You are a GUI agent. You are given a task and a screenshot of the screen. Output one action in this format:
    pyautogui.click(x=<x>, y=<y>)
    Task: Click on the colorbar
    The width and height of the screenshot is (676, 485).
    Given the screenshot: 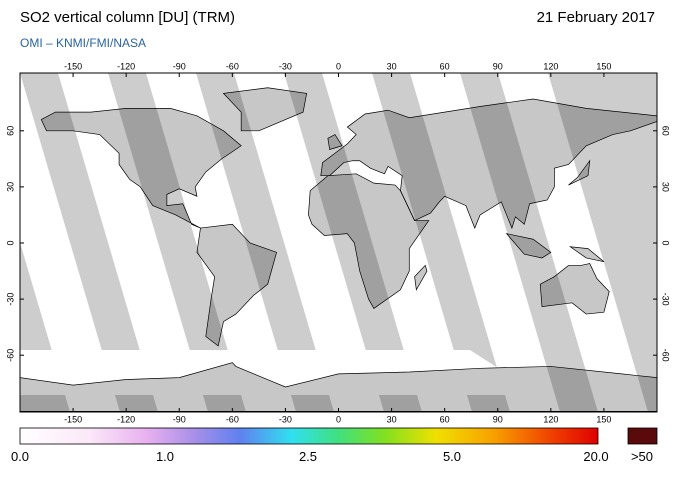 What is the action you would take?
    pyautogui.click(x=309, y=436)
    